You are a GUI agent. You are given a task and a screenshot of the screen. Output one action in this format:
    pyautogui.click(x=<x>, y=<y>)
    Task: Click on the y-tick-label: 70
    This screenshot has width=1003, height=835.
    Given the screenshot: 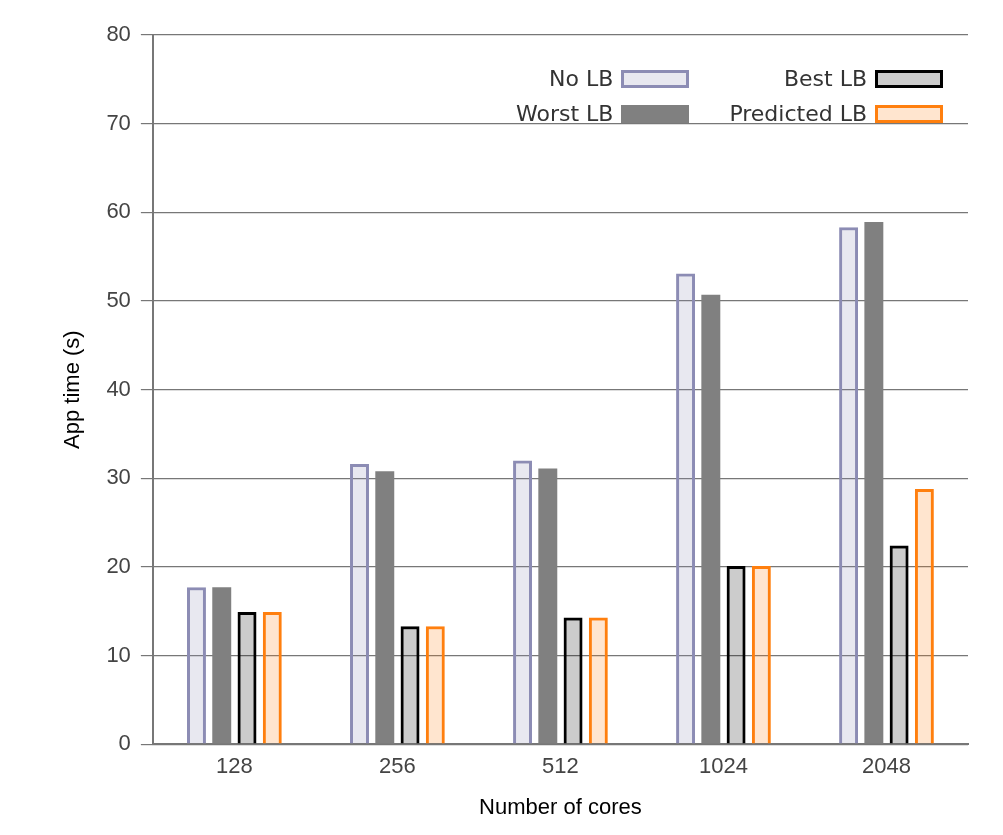 What is the action you would take?
    pyautogui.click(x=118, y=122)
    